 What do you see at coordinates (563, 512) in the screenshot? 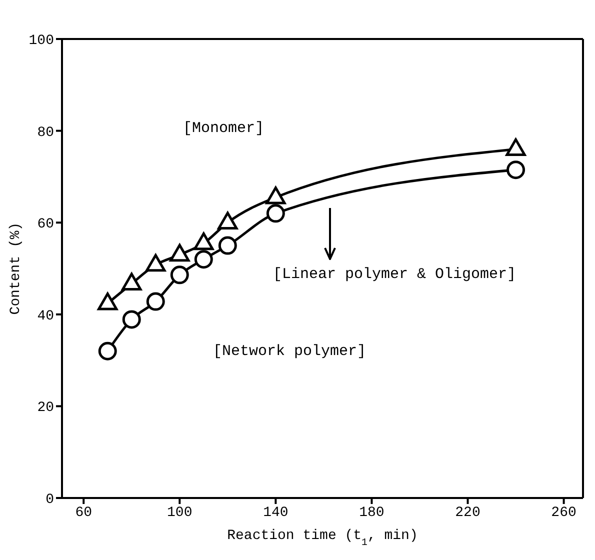
I see `x-tick-label: 260` at bounding box center [563, 512].